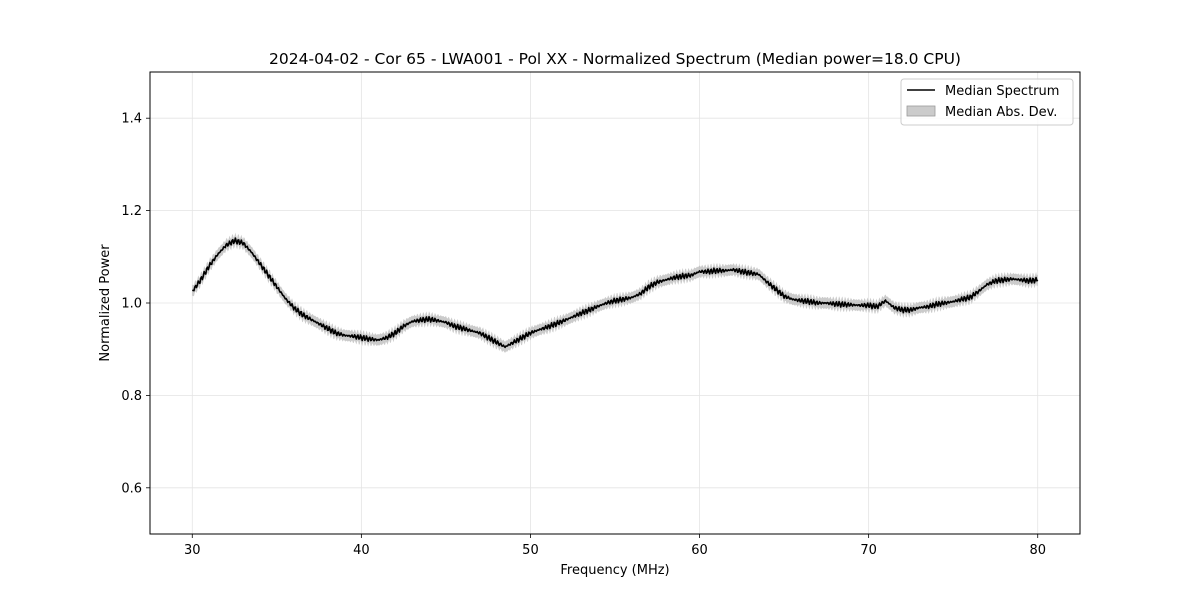 This screenshot has width=1200, height=600. Describe the element at coordinates (131, 396) in the screenshot. I see `y-tick-label: 0.8` at that location.